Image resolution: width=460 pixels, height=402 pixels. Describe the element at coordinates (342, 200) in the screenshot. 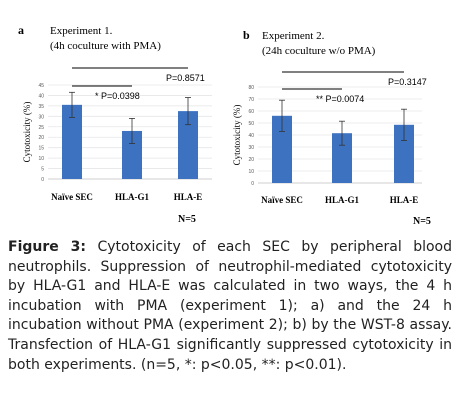

I see `panel-b-category-label-1: HLA-G1` at that location.